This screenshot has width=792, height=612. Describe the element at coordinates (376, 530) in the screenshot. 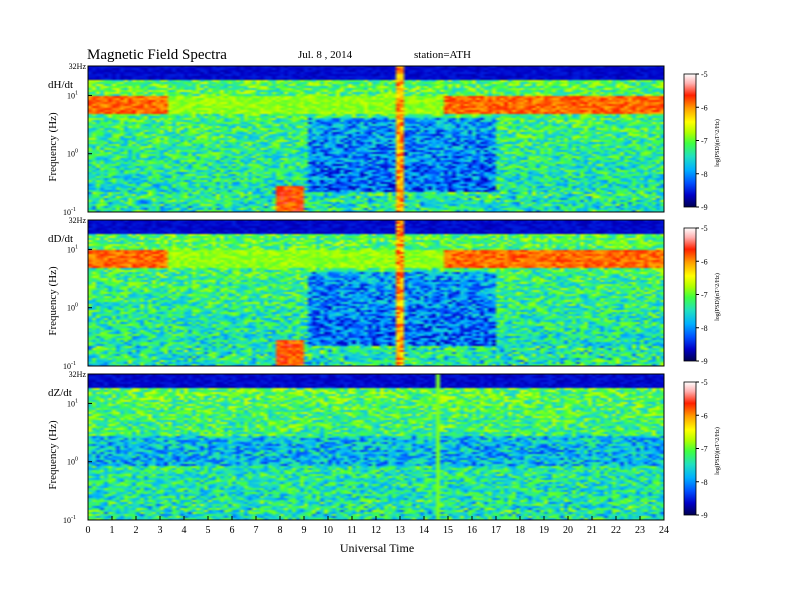

I see `x-tick-label: 12` at that location.